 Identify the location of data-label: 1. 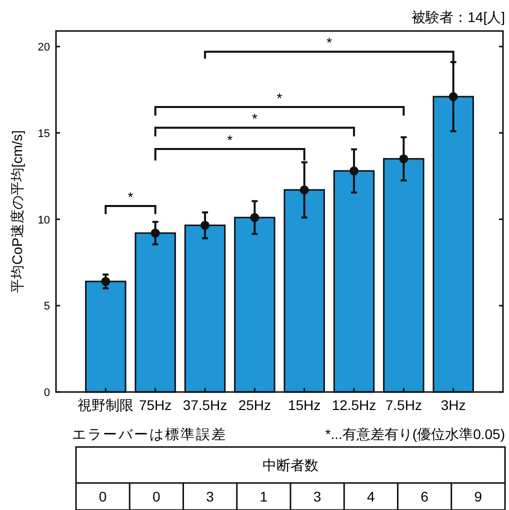
(264, 496).